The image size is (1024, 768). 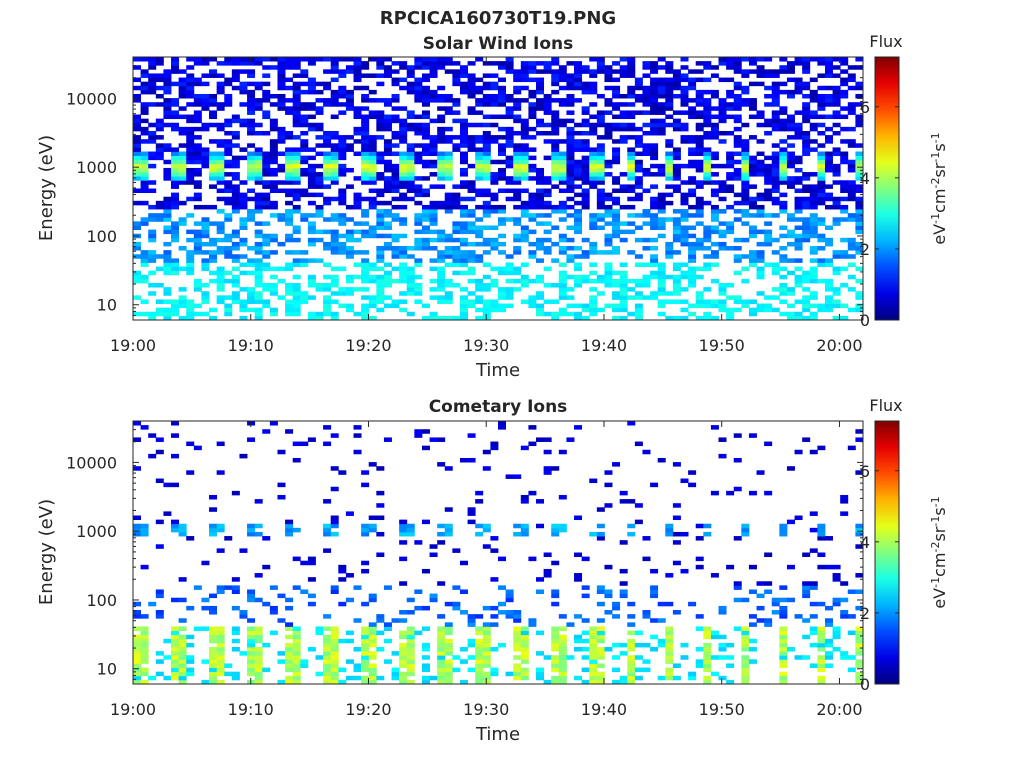 I want to click on colorbar-title: Flux, so click(x=885, y=405).